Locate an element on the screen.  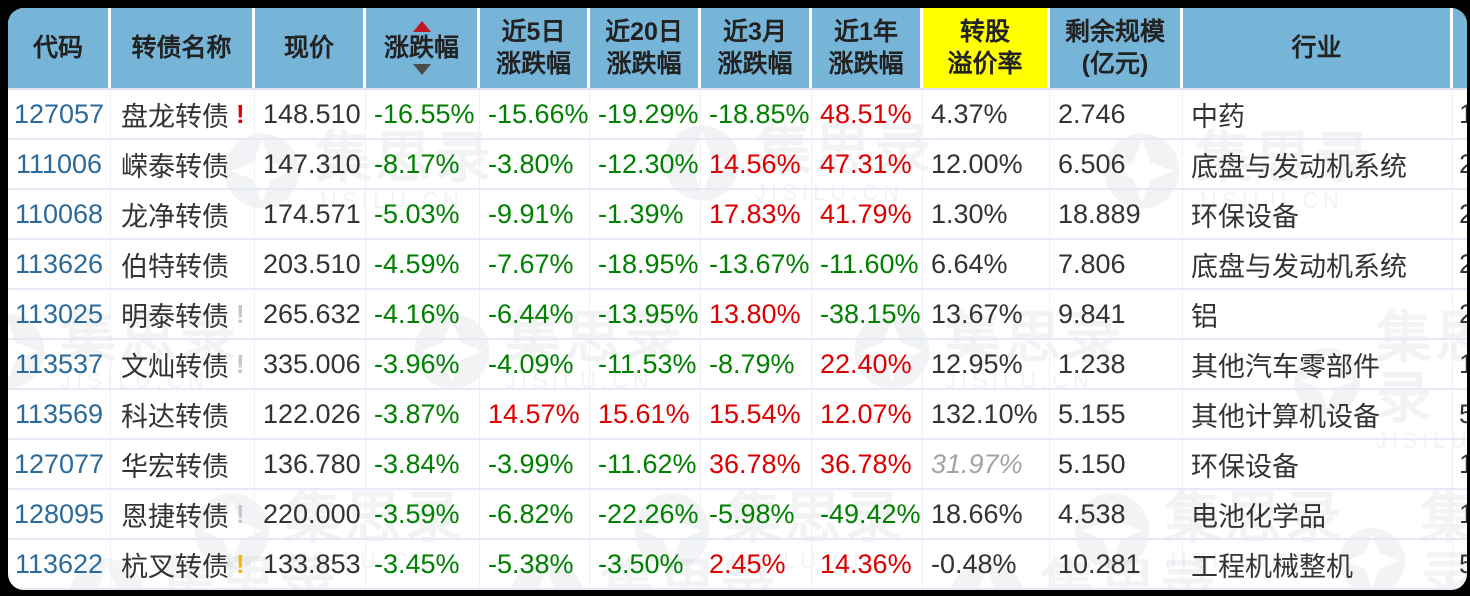
conversion-premium-cell: 31.97% is located at coordinates (986, 464).